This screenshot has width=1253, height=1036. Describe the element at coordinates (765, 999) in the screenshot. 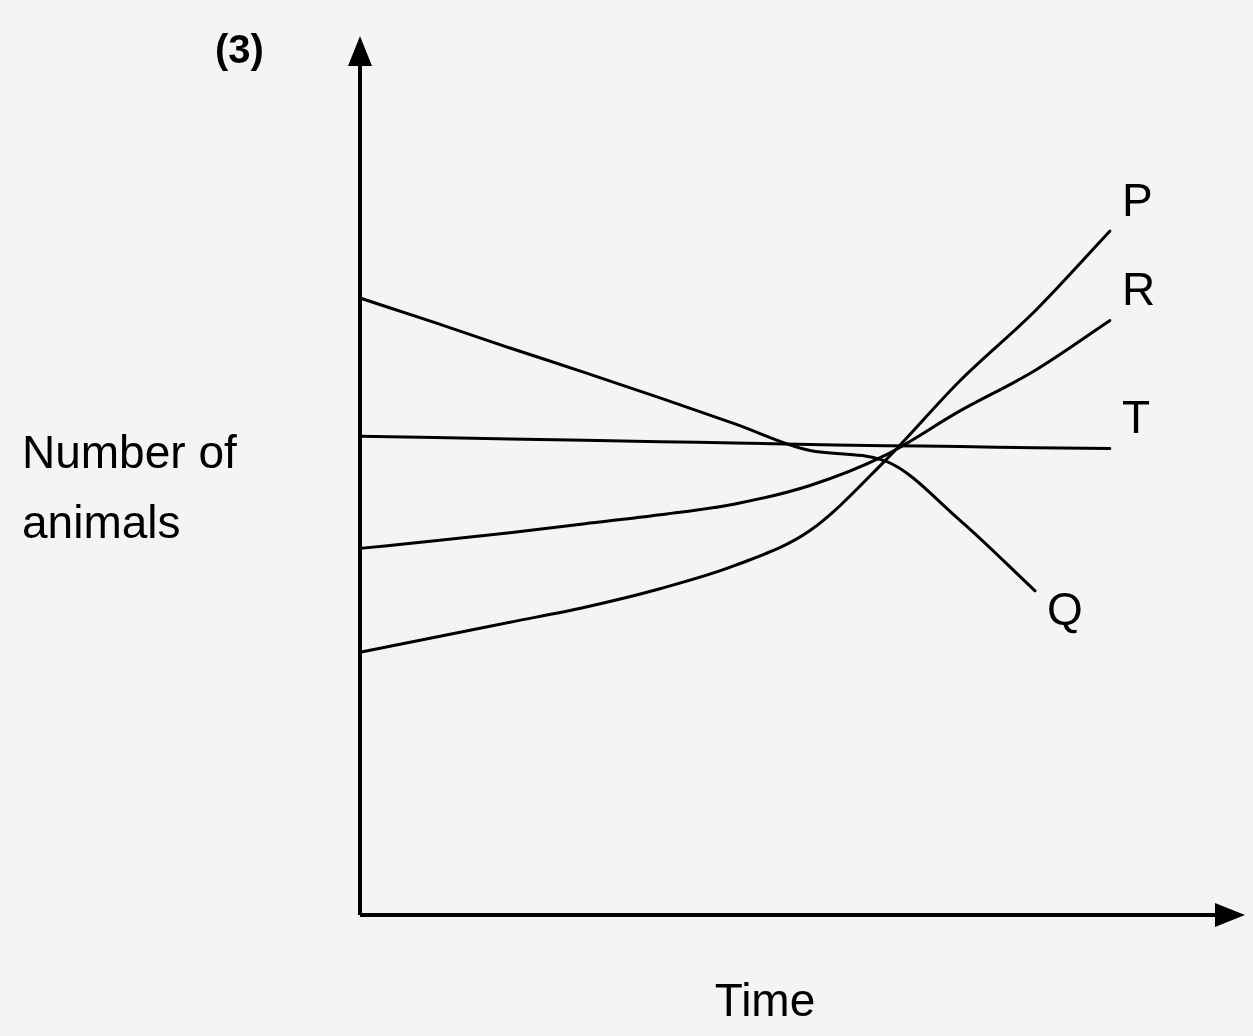

I see `x-axis-title: Time` at that location.